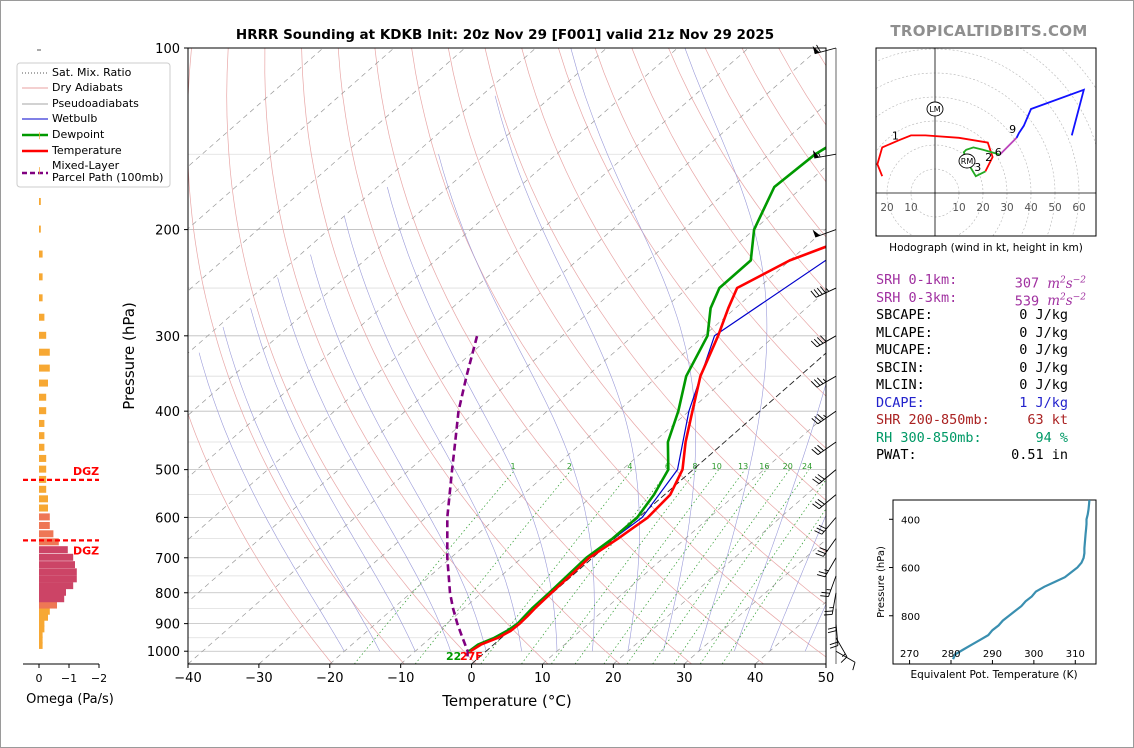 The image size is (1134, 748). I want to click on surface-temperature-label: 27F, so click(471, 656).